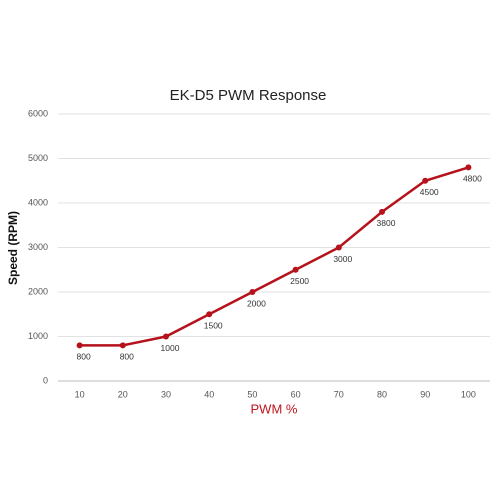 This screenshot has width=500, height=500. I want to click on y-tick-label: 2000, so click(38, 291).